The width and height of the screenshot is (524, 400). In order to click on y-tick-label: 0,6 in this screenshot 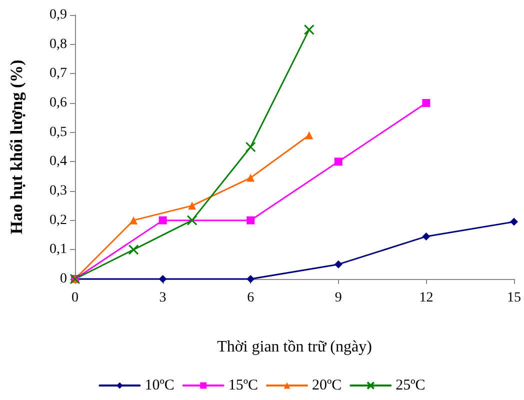, I will do `click(58, 103)`.